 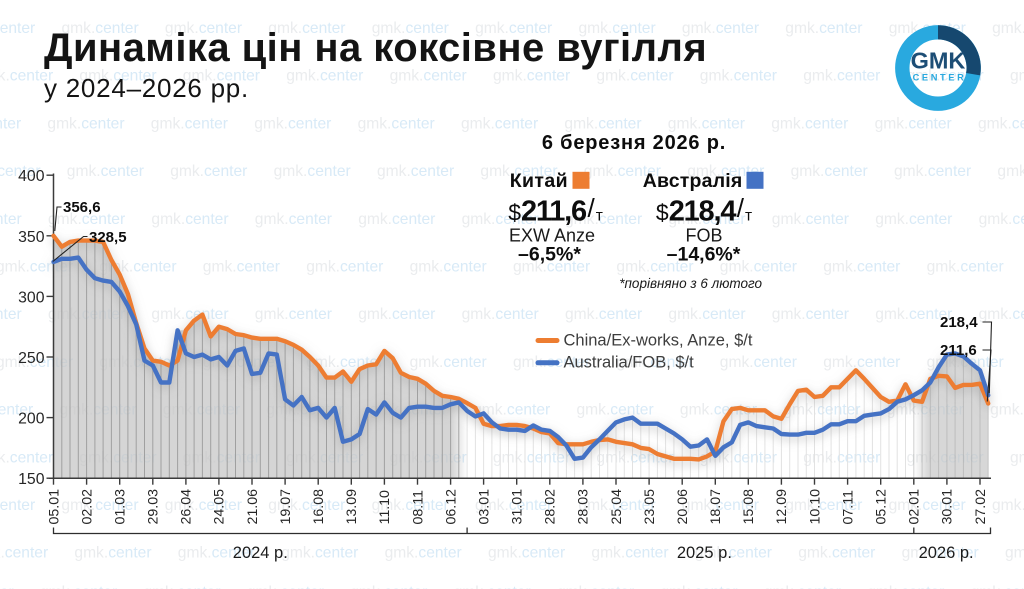 I want to click on svg-text: 2024 р., so click(x=260, y=553).